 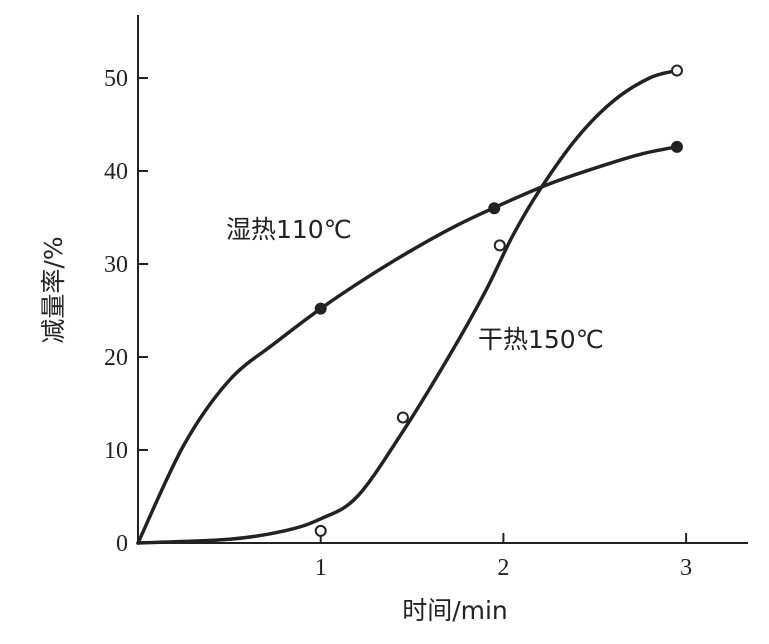 What do you see at coordinates (686, 568) in the screenshot?
I see `x-tick-label-3: 3` at bounding box center [686, 568].